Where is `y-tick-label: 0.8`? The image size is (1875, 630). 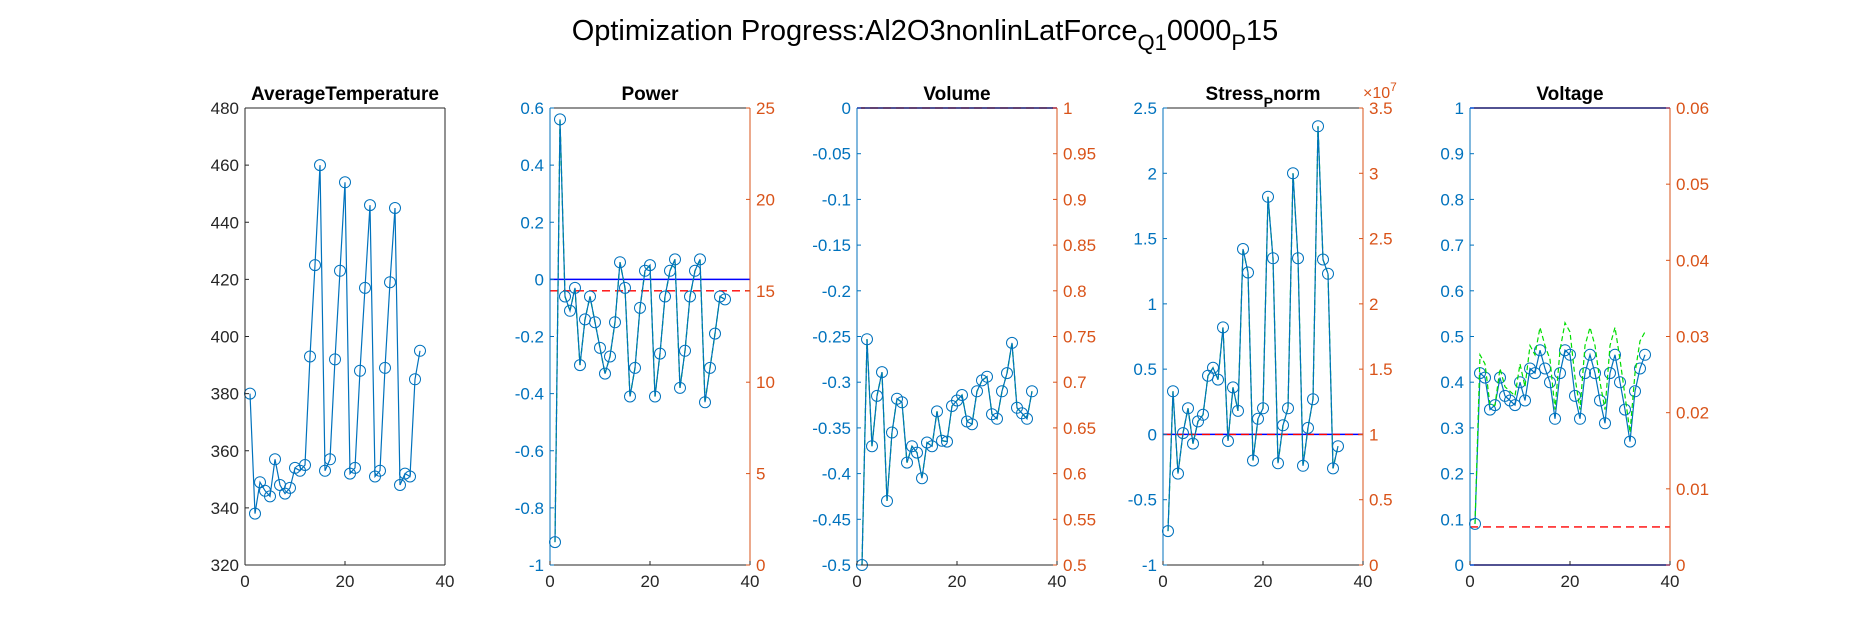 y-tick-label: 0.8 is located at coordinates (1452, 199).